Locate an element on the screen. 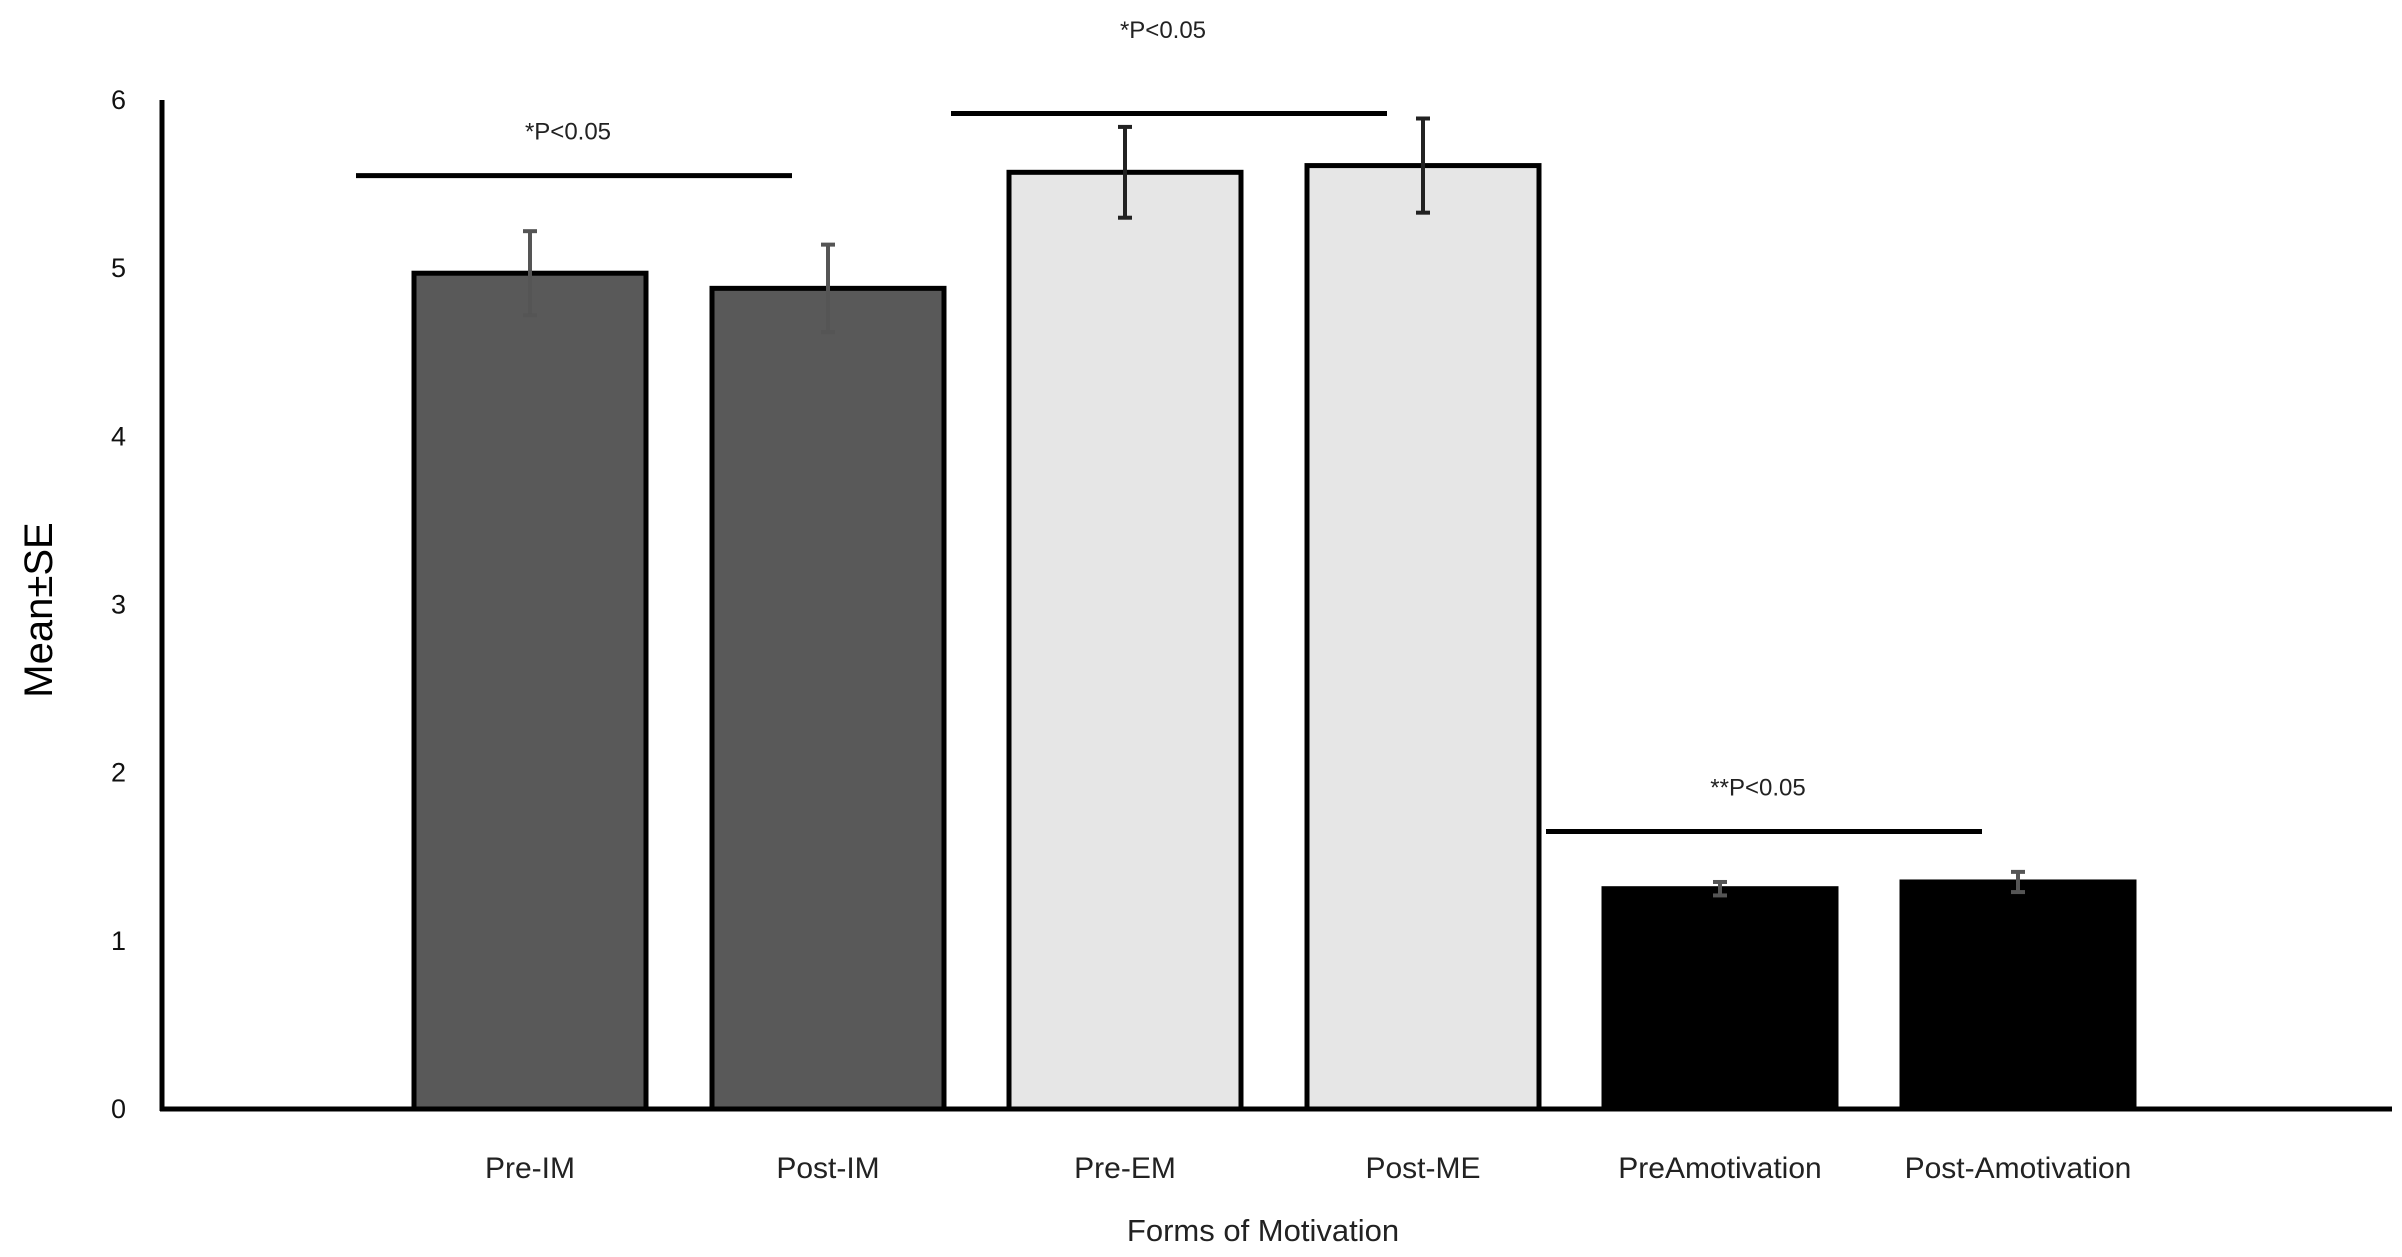  x-tick-label-4: PreAmotivation is located at coordinates (1719, 1168).